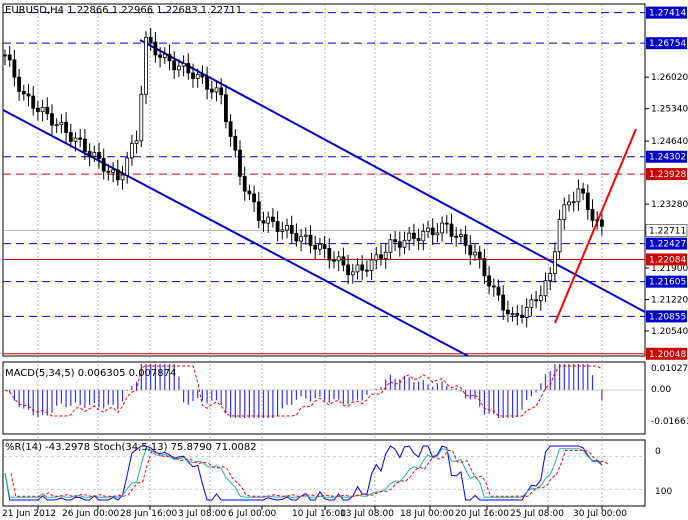  Describe the element at coordinates (661, 390) in the screenshot. I see `macd-axis-zero: 0.00` at that location.